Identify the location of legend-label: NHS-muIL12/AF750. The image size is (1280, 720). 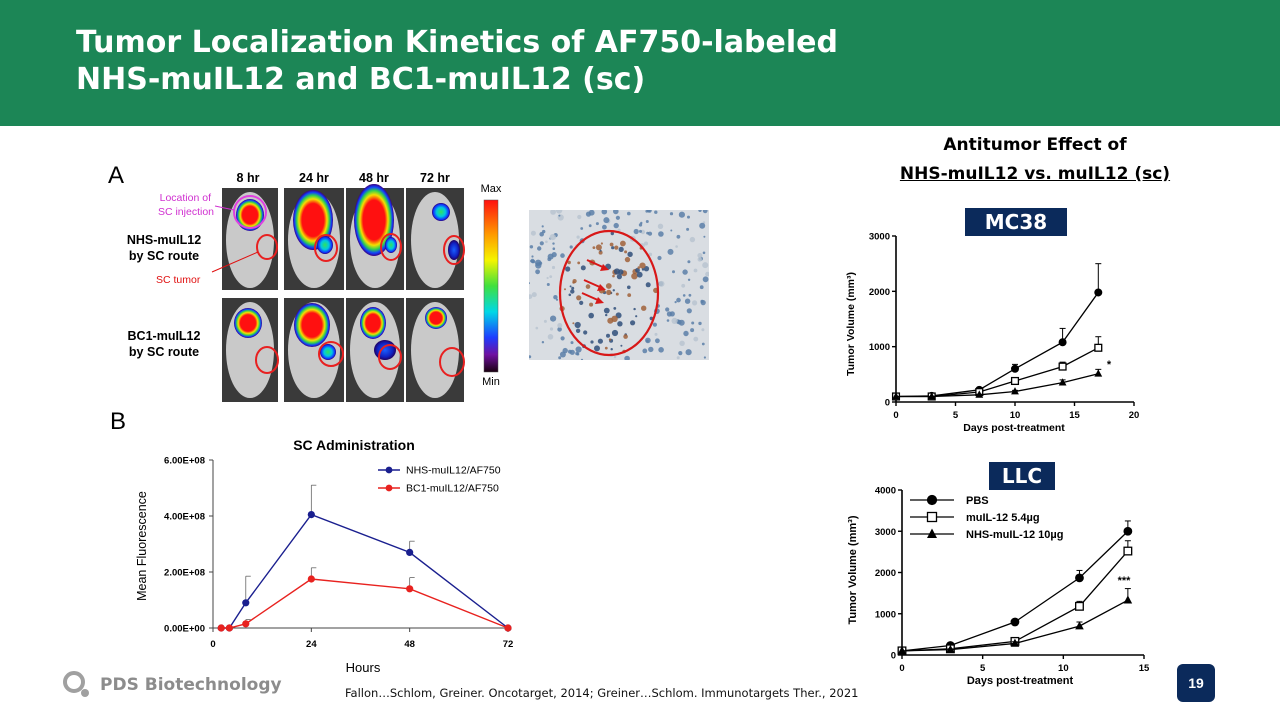
(453, 471).